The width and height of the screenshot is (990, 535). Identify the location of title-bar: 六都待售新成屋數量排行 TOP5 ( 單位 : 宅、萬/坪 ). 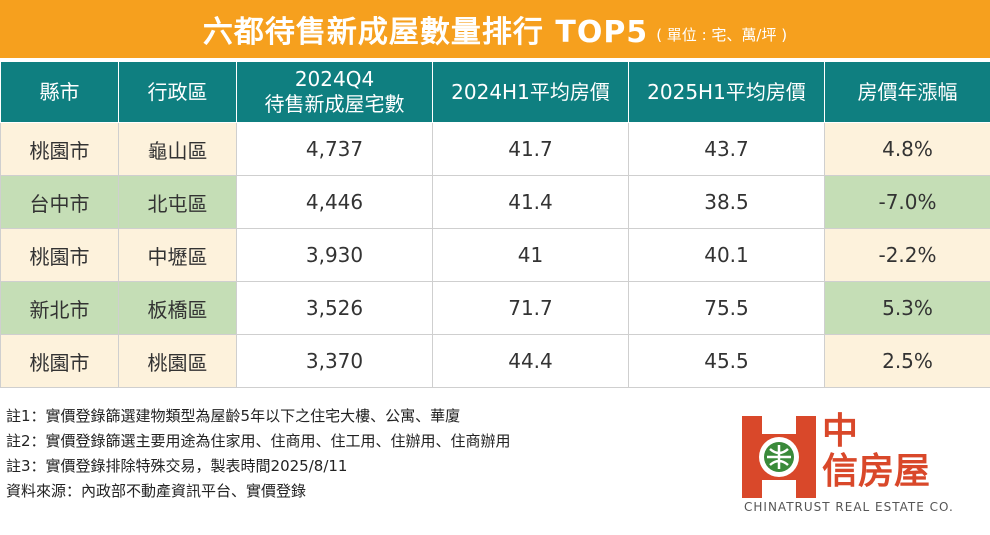
(495, 29).